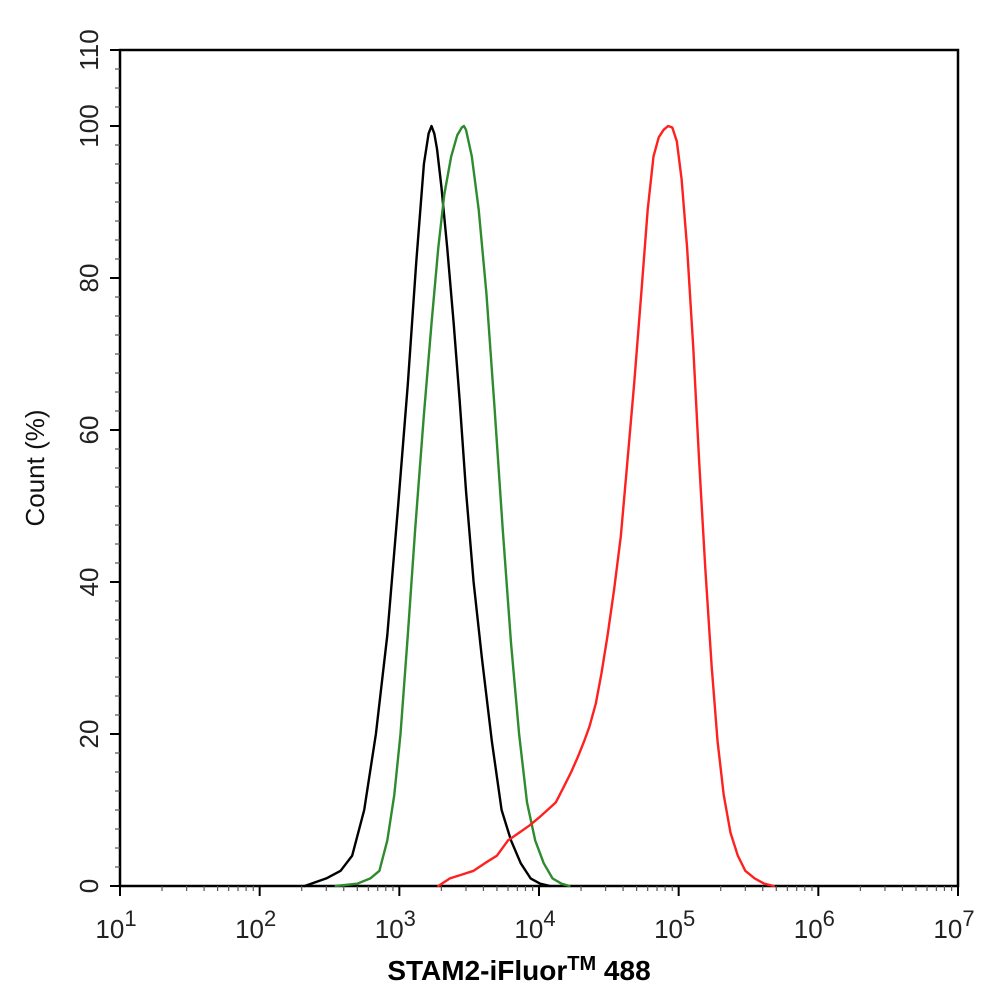 The width and height of the screenshot is (994, 1002). What do you see at coordinates (89, 582) in the screenshot?
I see `y-tick-label: 40` at bounding box center [89, 582].